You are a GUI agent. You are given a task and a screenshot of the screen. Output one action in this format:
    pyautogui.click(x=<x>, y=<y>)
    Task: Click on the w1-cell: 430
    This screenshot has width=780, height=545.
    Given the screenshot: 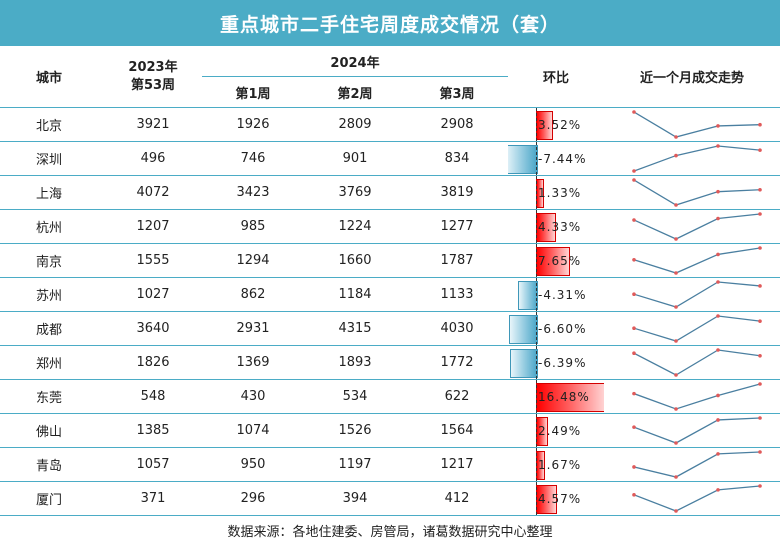 What is the action you would take?
    pyautogui.click(x=253, y=396)
    